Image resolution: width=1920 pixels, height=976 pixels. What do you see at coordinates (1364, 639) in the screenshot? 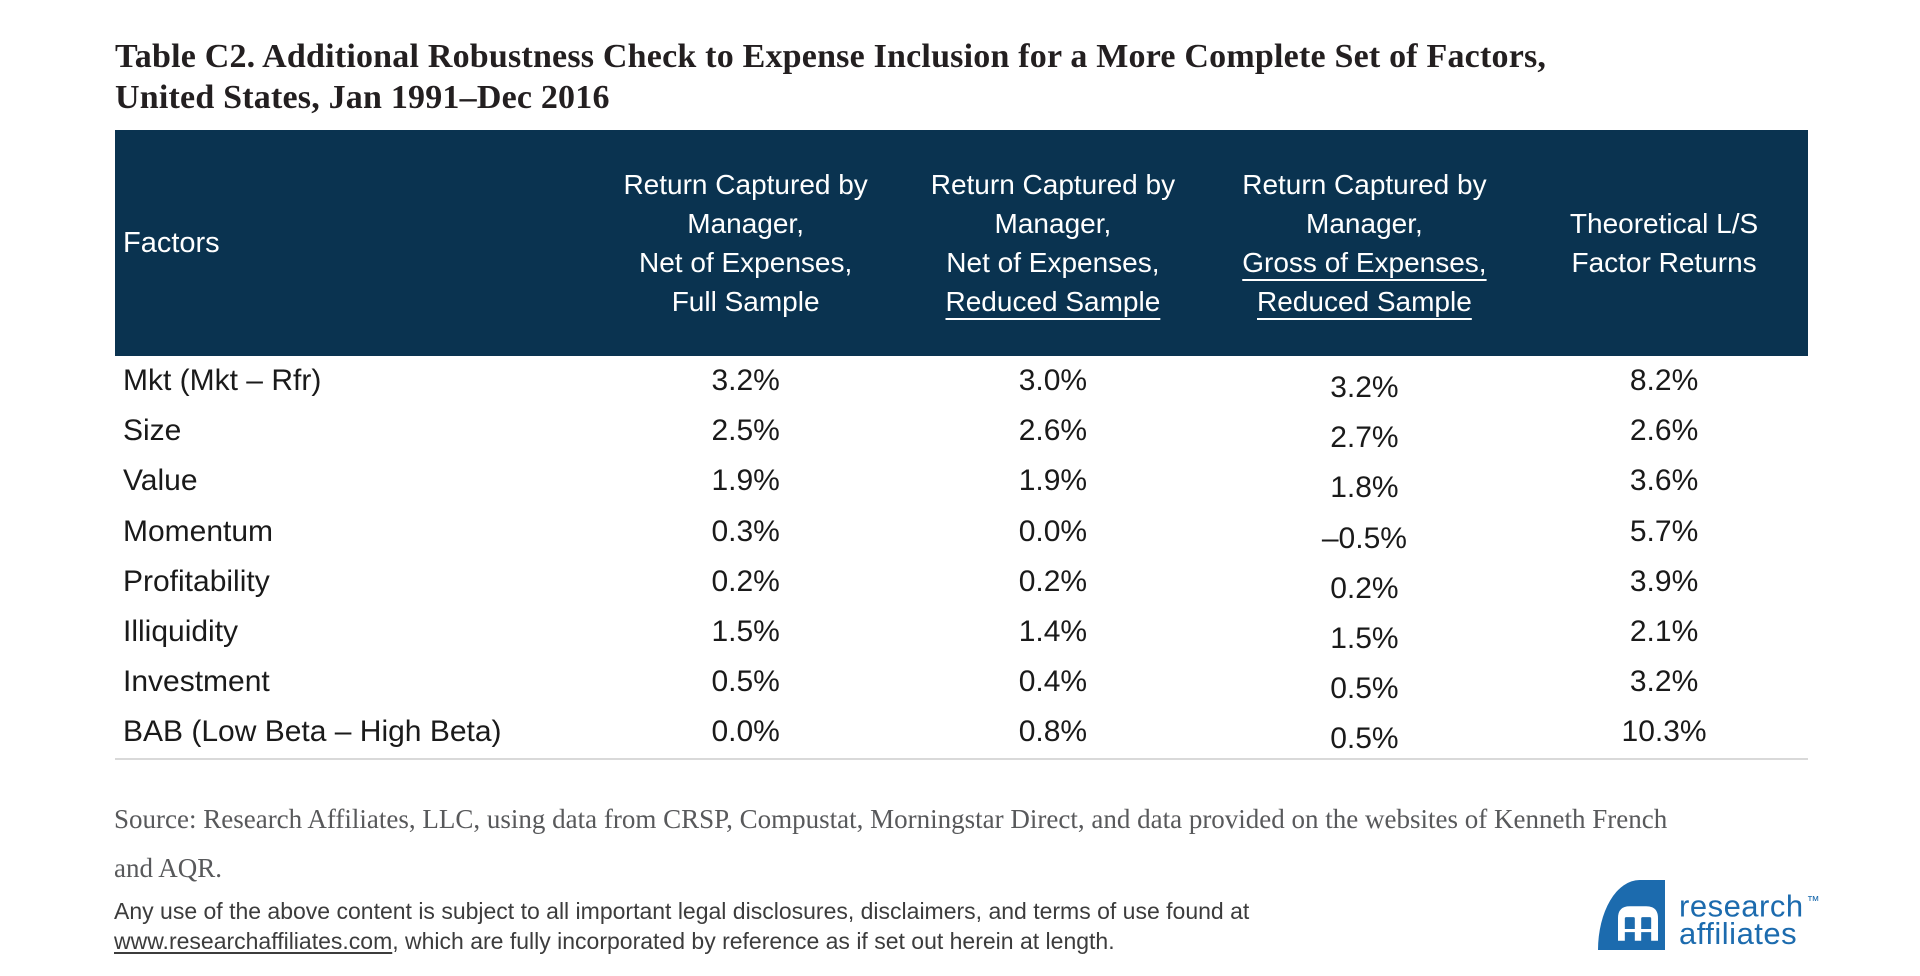
I see `value-cell-gross-reduced: 1.5%` at bounding box center [1364, 639].